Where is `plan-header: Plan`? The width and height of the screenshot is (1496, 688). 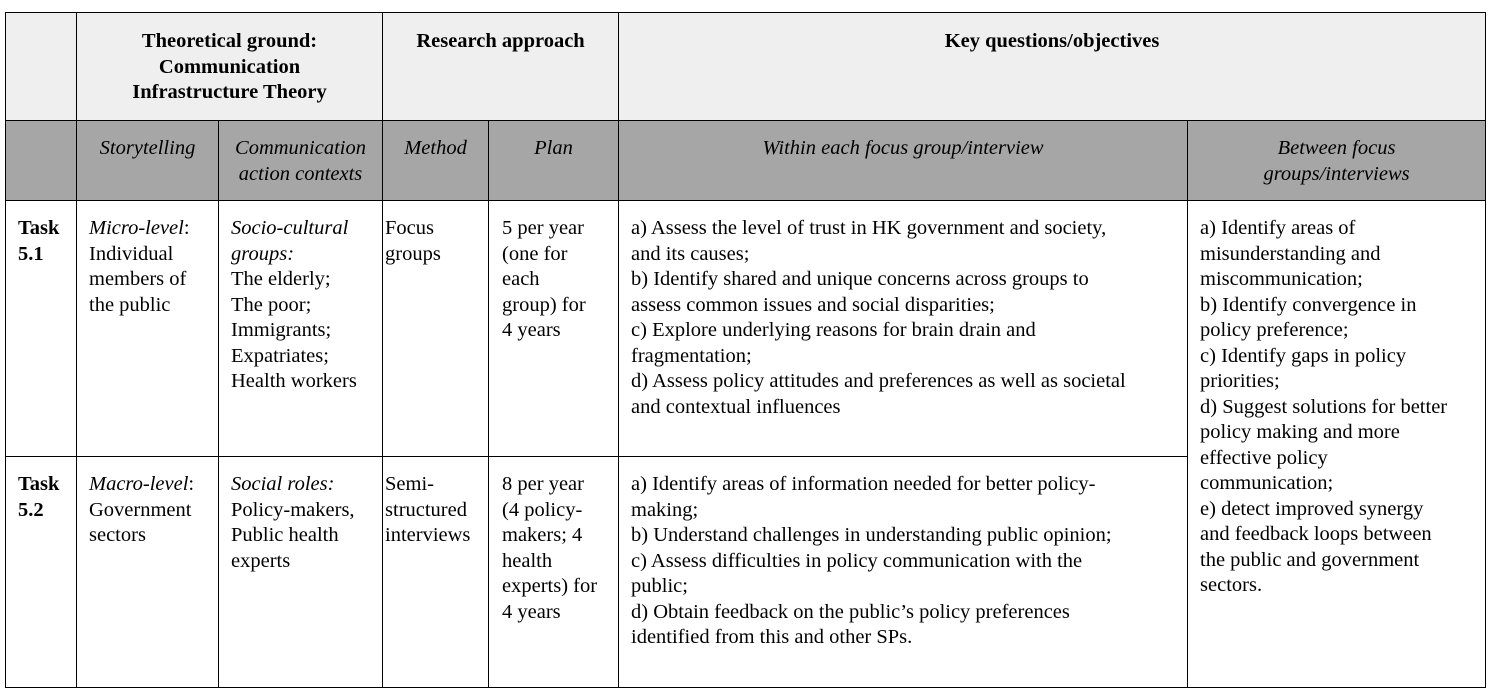 plan-header: Plan is located at coordinates (554, 160).